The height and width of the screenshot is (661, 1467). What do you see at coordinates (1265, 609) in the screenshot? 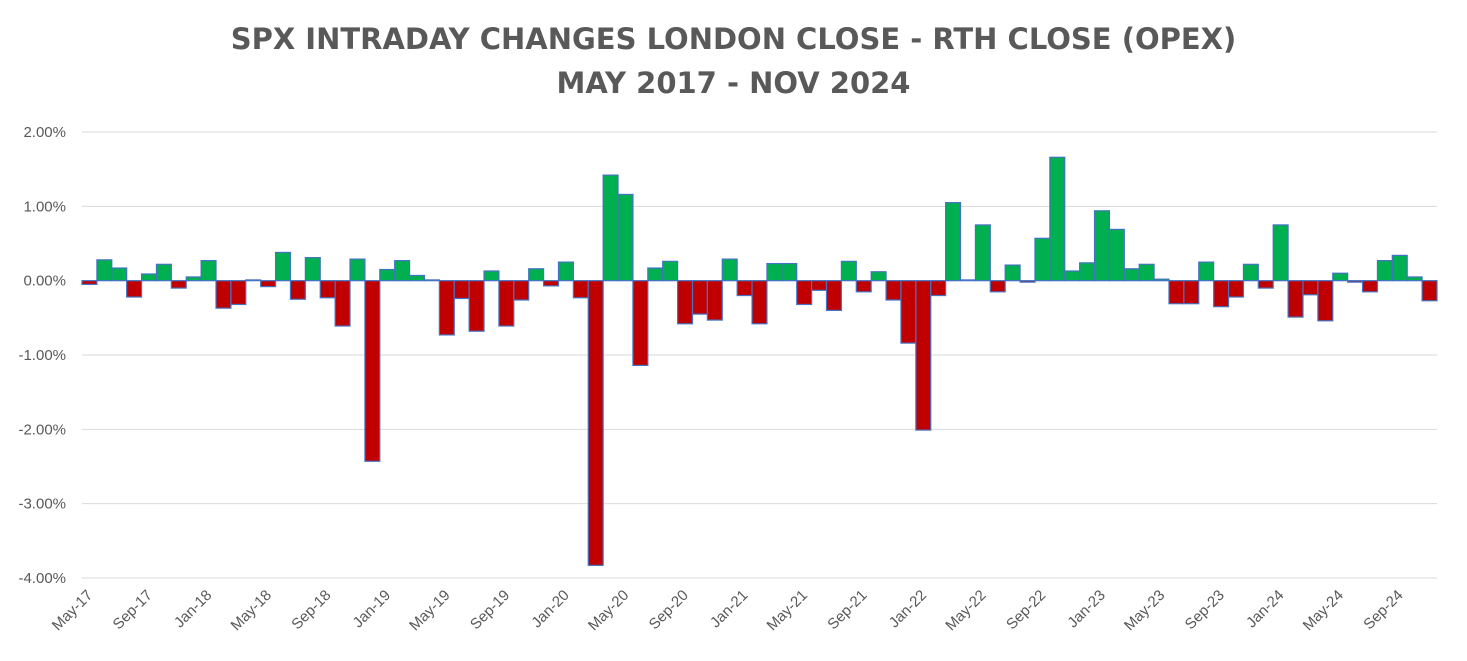
I see `x-tick-label: Jan-24` at bounding box center [1265, 609].